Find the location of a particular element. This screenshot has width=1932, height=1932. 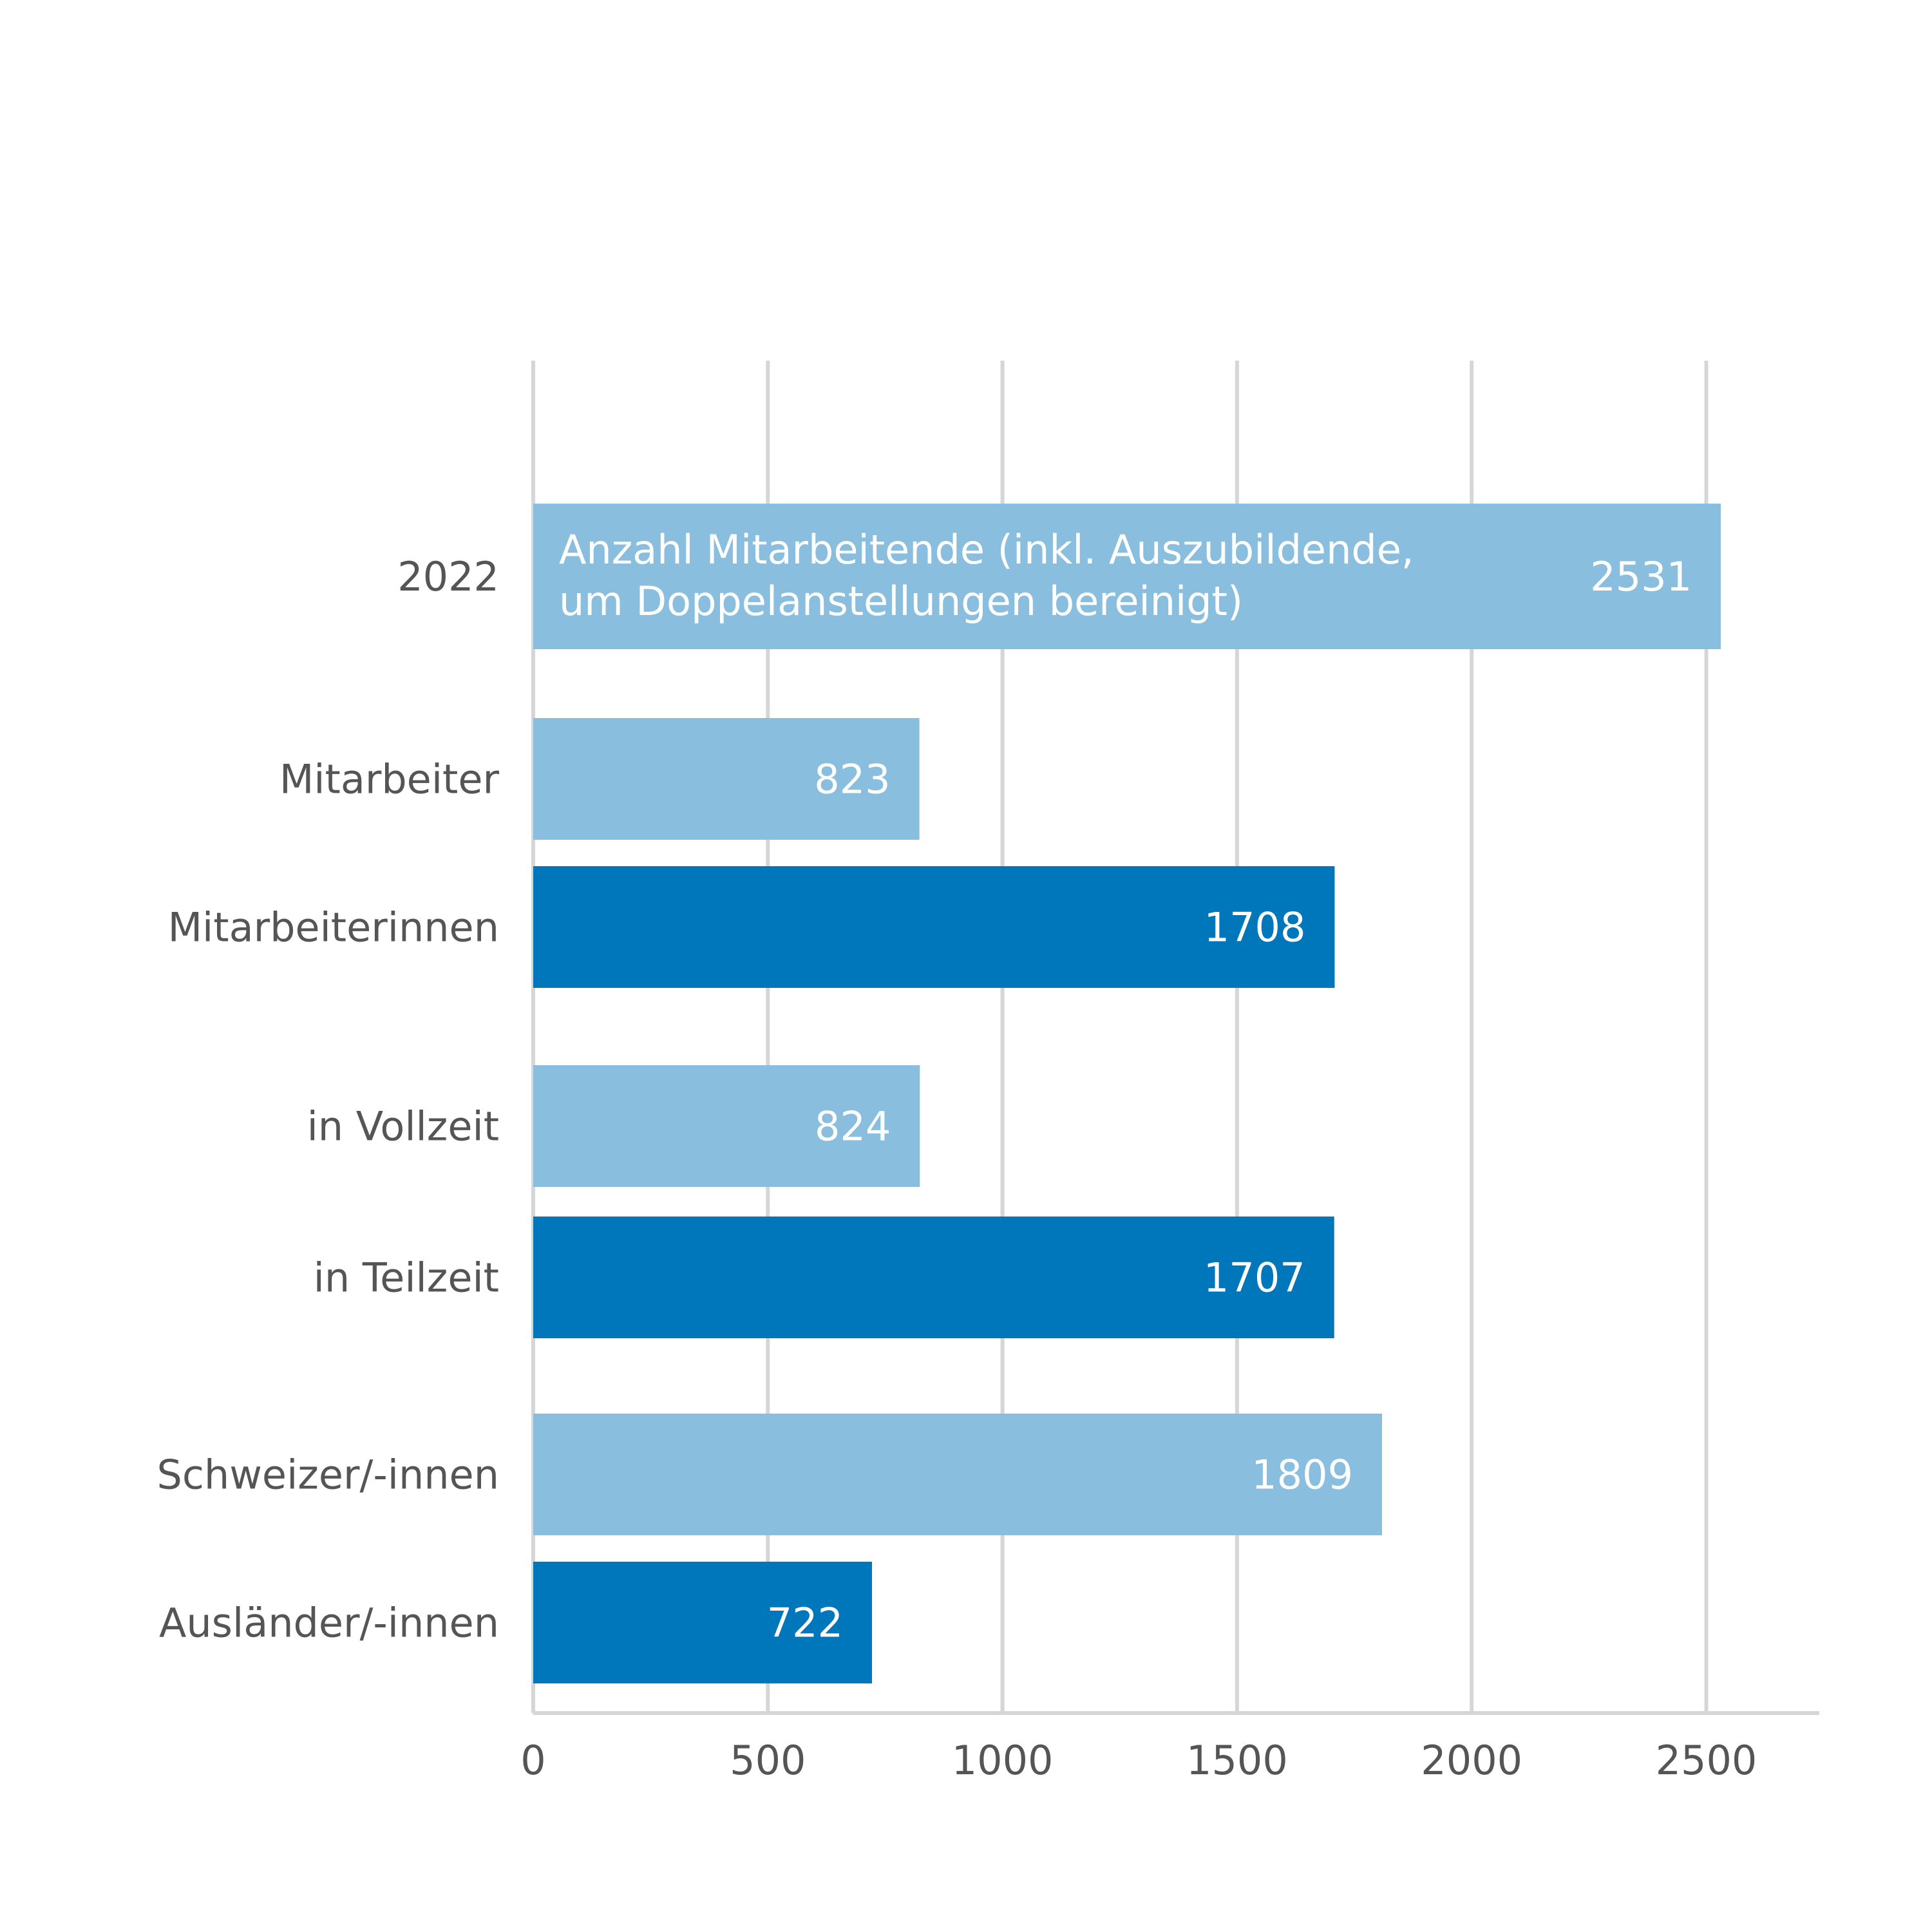

value-label-5: 1809 is located at coordinates (1302, 1475).